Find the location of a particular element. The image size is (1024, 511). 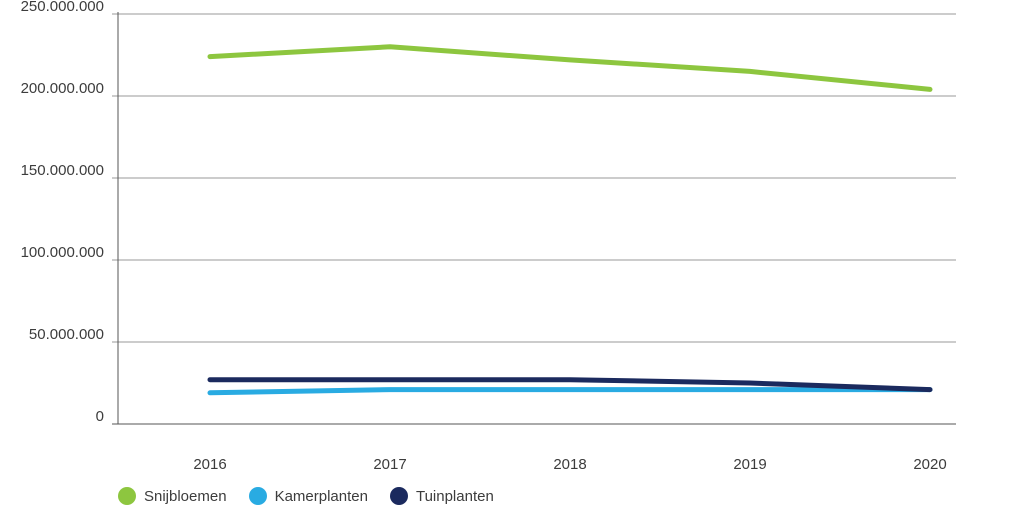

x-axis-ticks: 2016 2017 2018 2019 2020 is located at coordinates (569, 464).